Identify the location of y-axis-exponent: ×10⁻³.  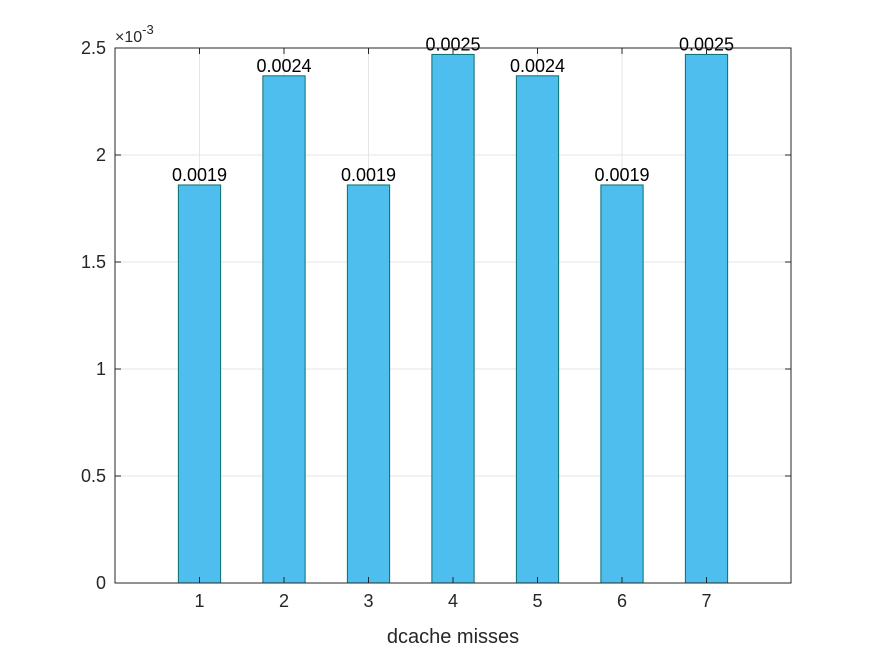
(134, 34).